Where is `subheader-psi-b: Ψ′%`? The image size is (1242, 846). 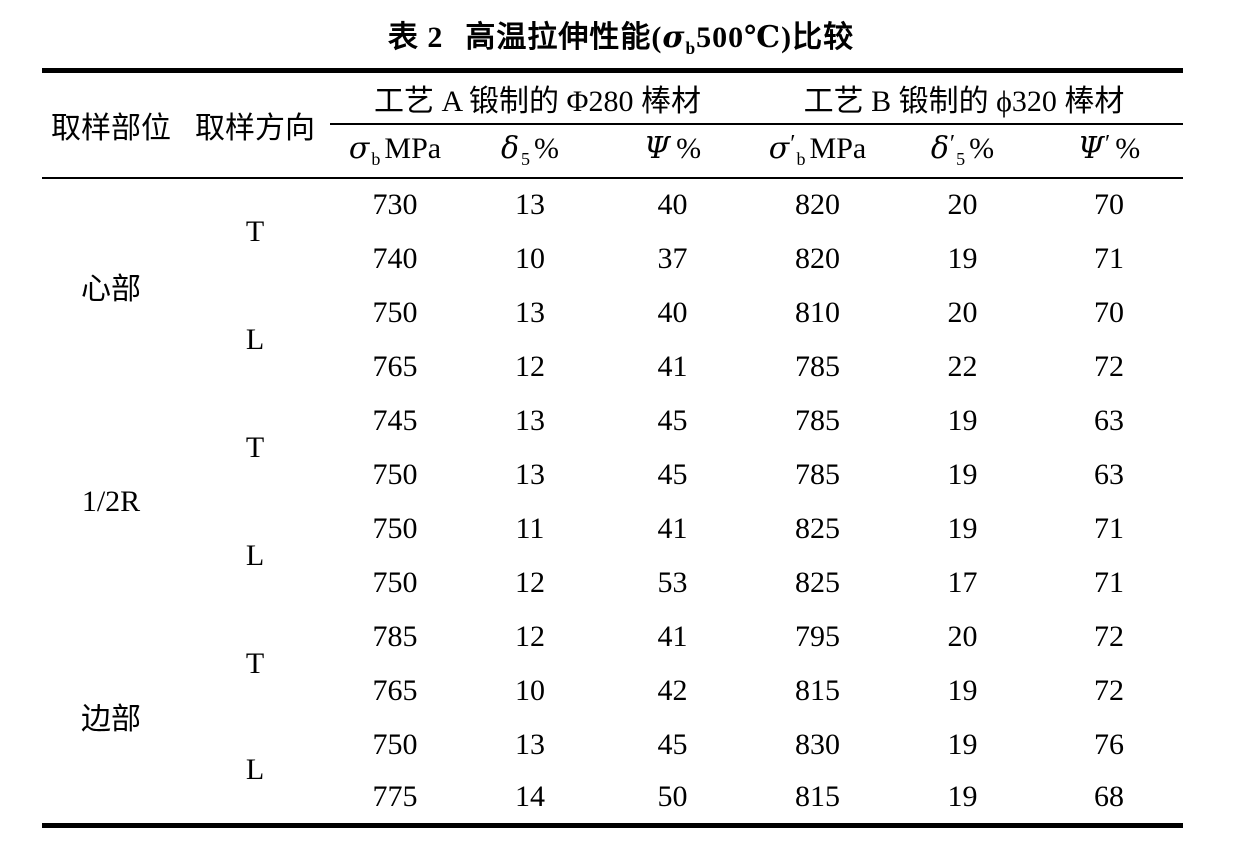 subheader-psi-b: Ψ′% is located at coordinates (1109, 151).